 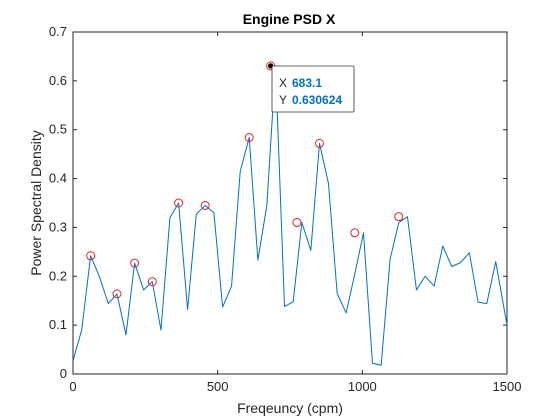 What do you see at coordinates (507, 386) in the screenshot?
I see `x-tick-label: 1500` at bounding box center [507, 386].